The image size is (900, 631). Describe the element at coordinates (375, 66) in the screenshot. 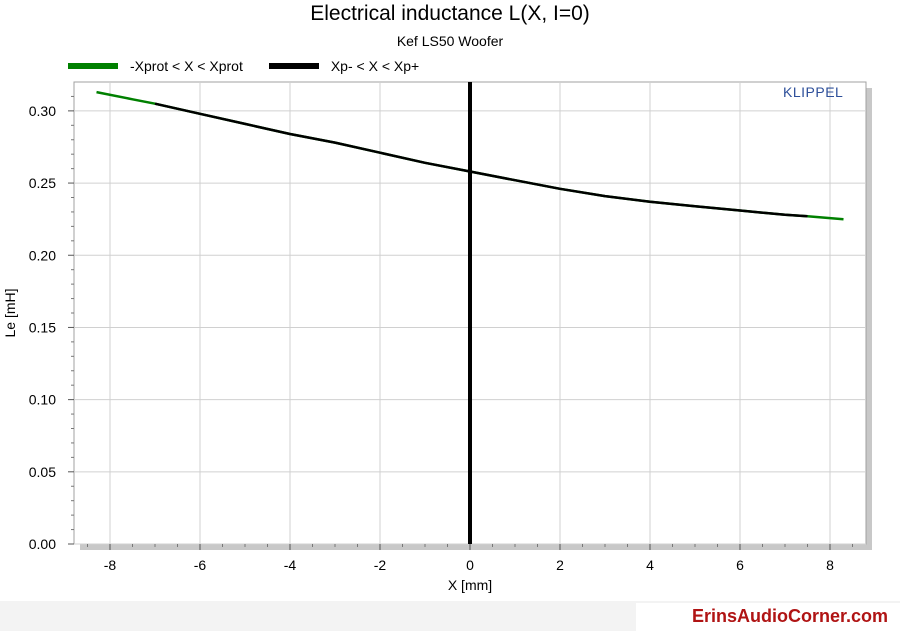

I see `legend-label-xp: Xp- < X < Xp+` at that location.